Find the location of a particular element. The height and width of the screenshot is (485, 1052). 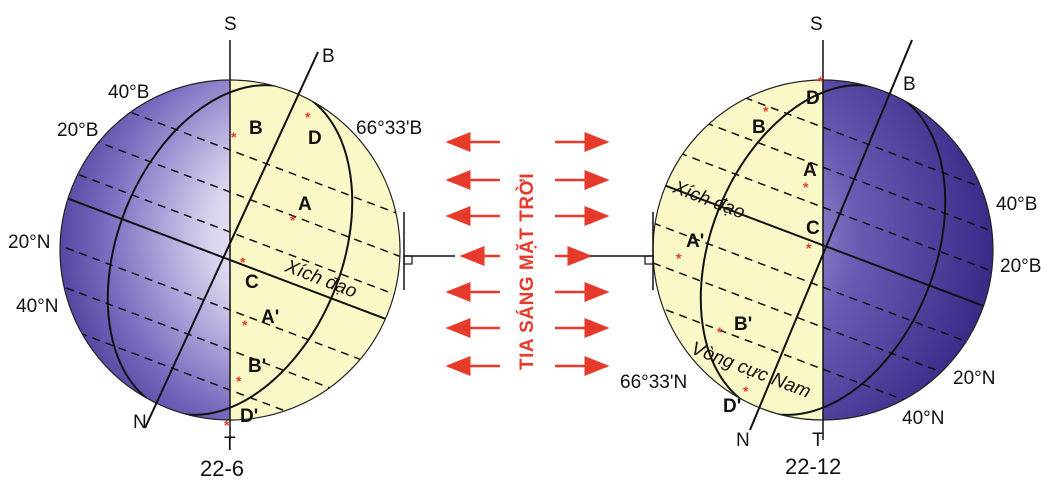

right-equator-line is located at coordinates (823, 246).